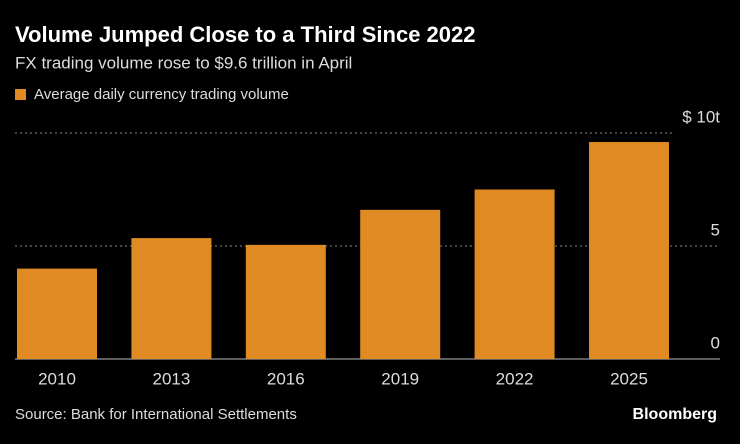 This screenshot has width=740, height=444. I want to click on legend-swatch, so click(20, 94).